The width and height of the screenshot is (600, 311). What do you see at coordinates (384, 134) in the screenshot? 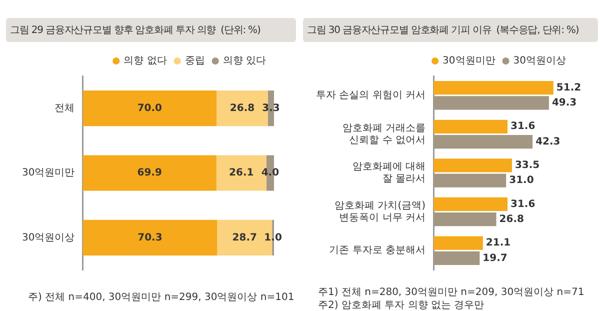
I see `y-tick-label: 암호화폐 거래소를 신뢰할 수 없어서` at bounding box center [384, 134].